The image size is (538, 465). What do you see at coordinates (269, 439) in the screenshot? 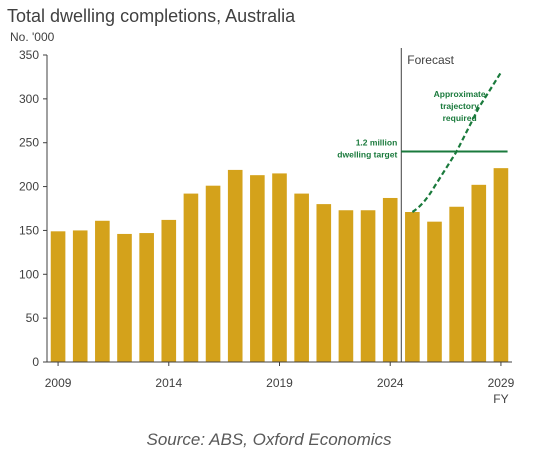
I see `source-note: Source: ABS, Oxford Economics` at bounding box center [269, 439].